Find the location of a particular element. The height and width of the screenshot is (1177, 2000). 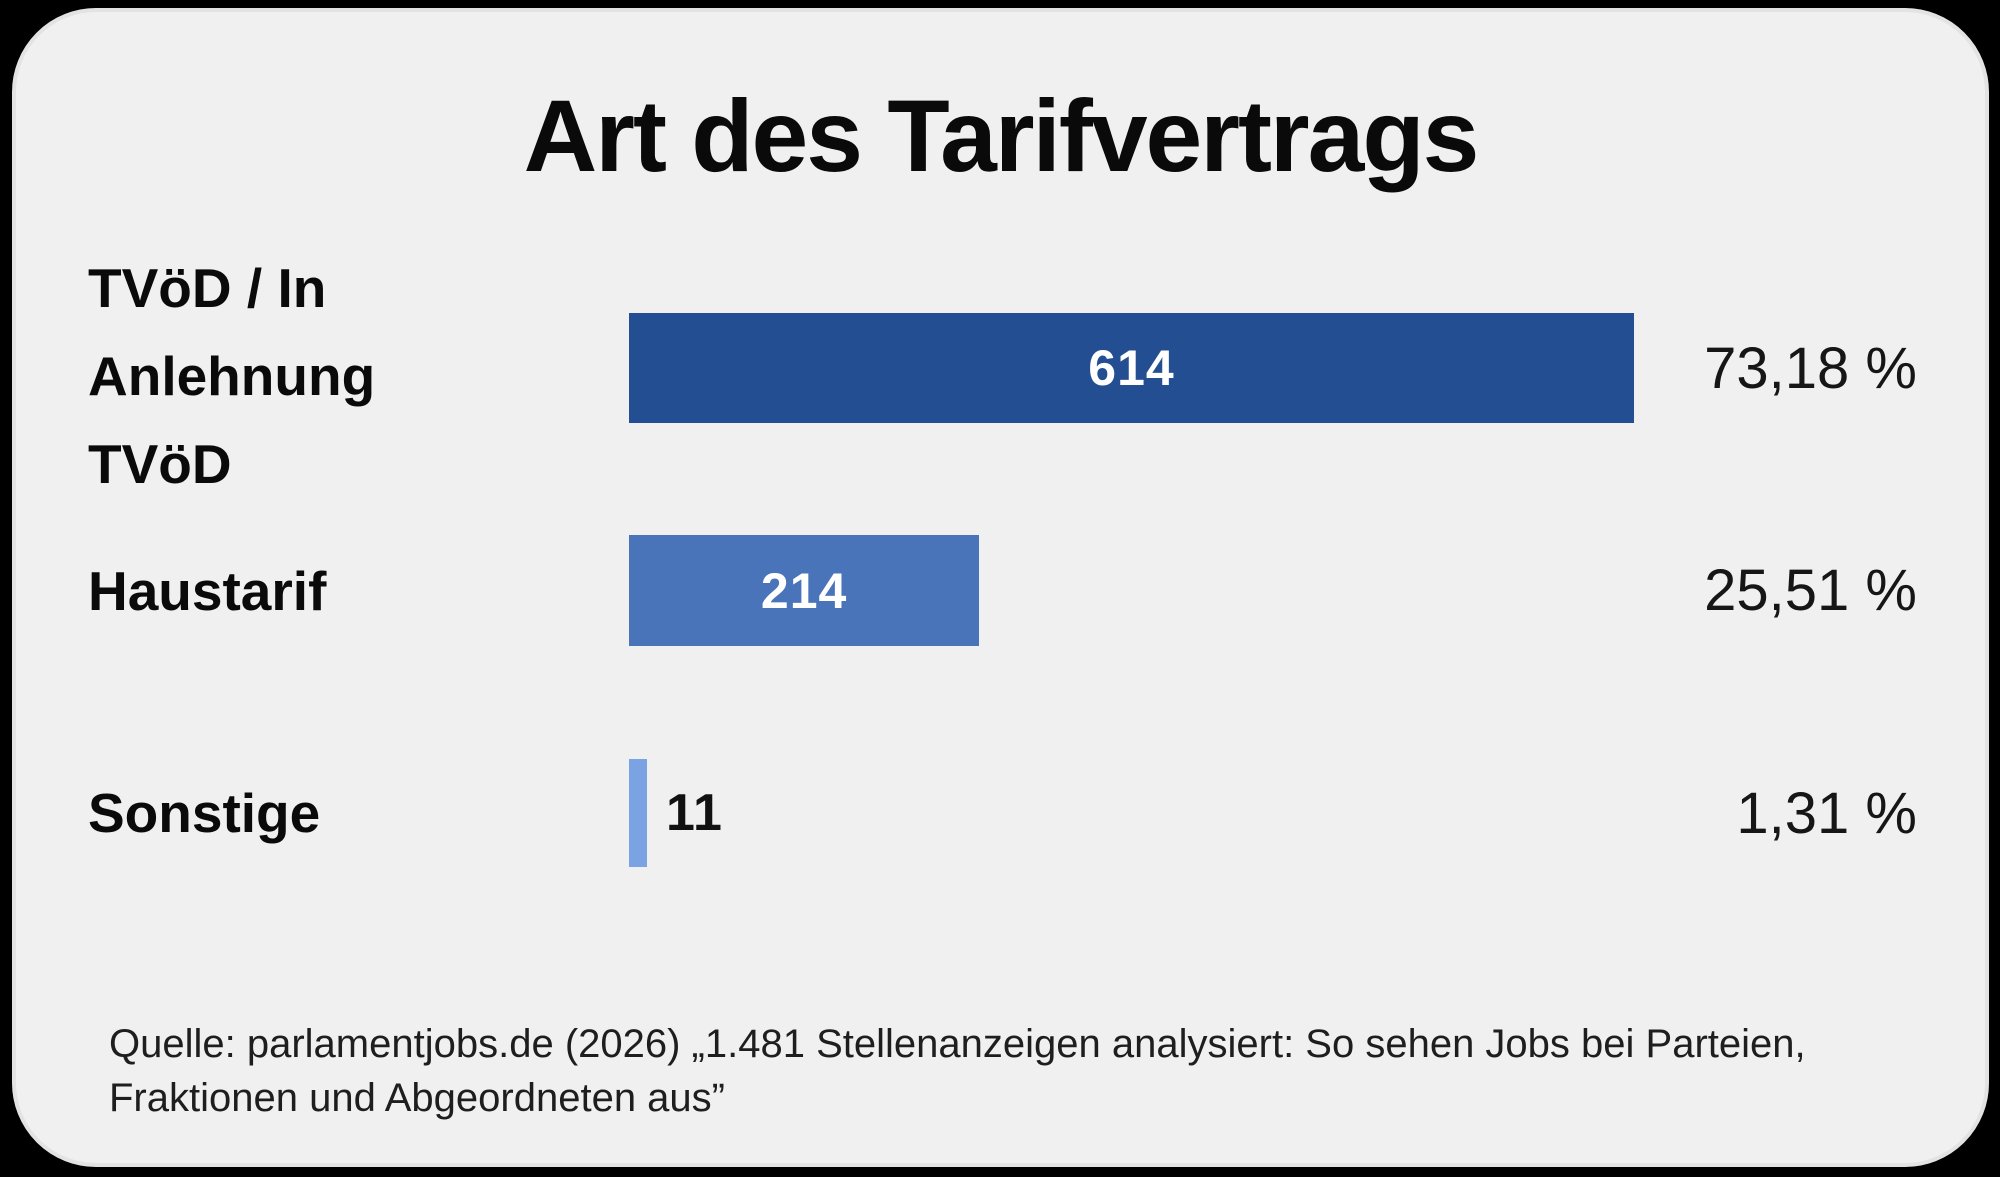

category-label-haustarif: Haustarif is located at coordinates (207, 590).